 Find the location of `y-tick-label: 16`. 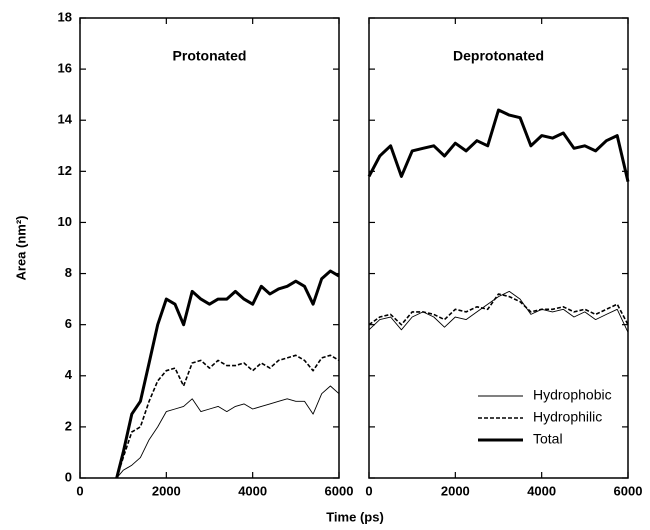

y-tick-label: 16 is located at coordinates (65, 68).